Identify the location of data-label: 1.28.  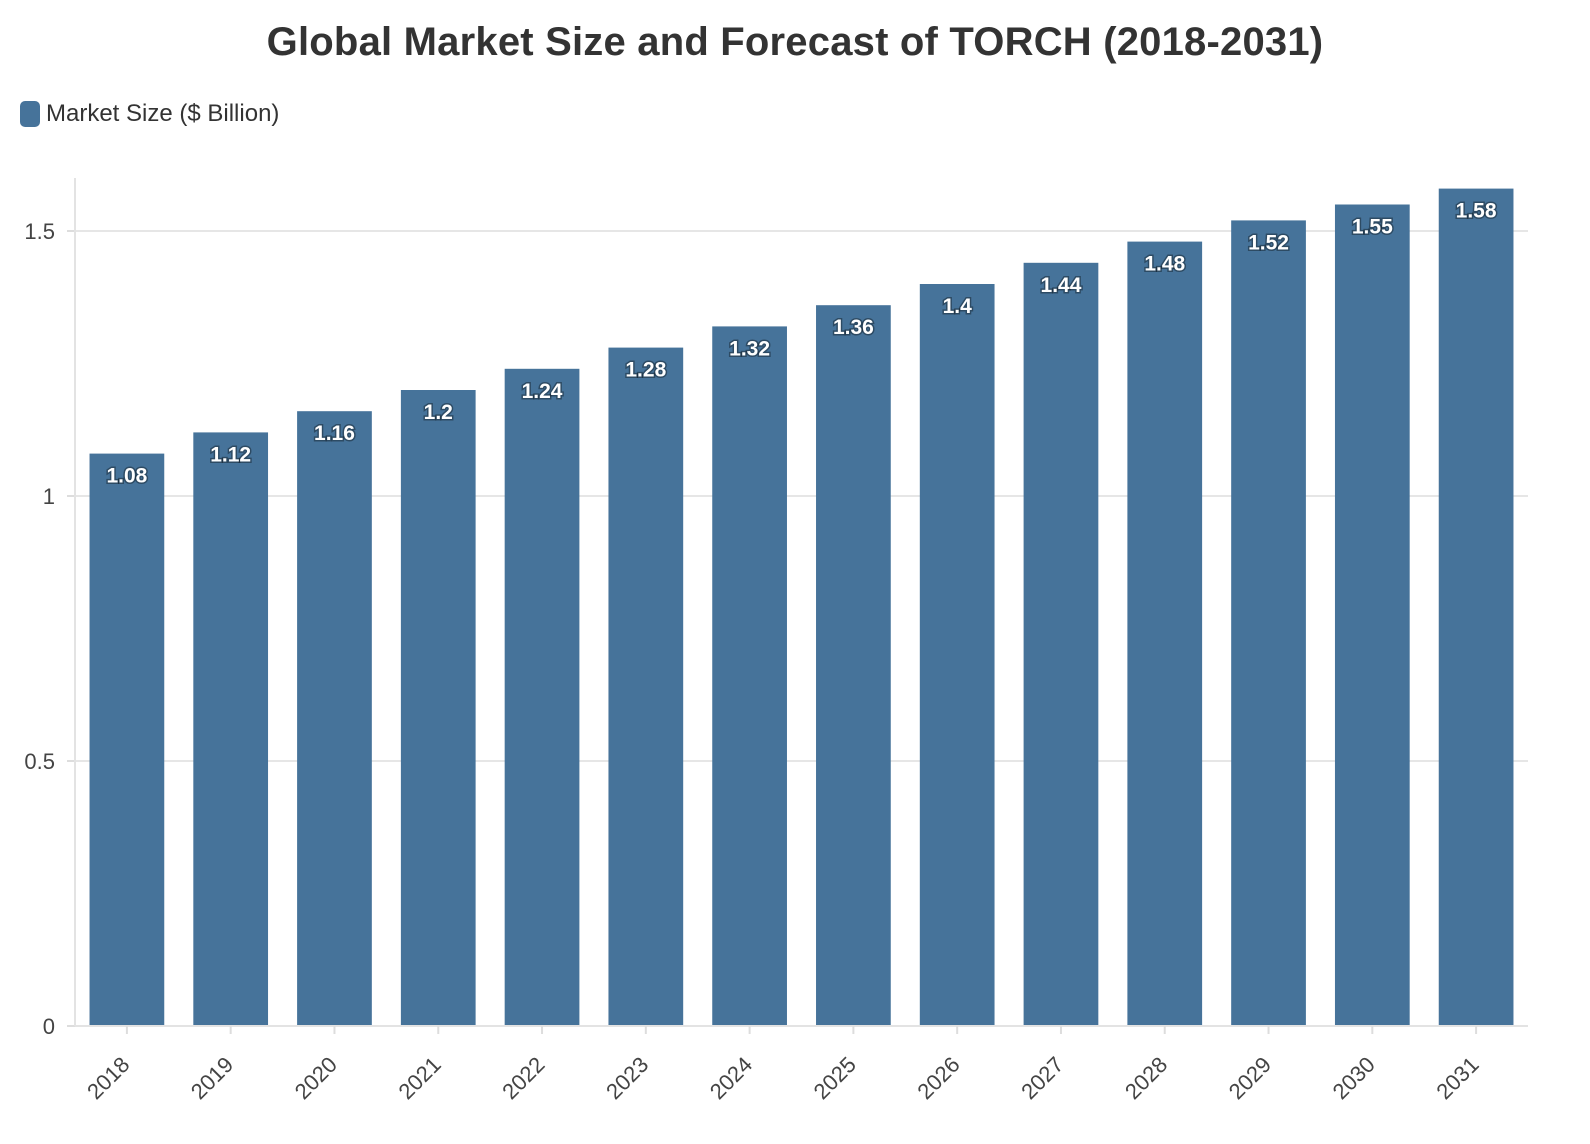
(645, 370).